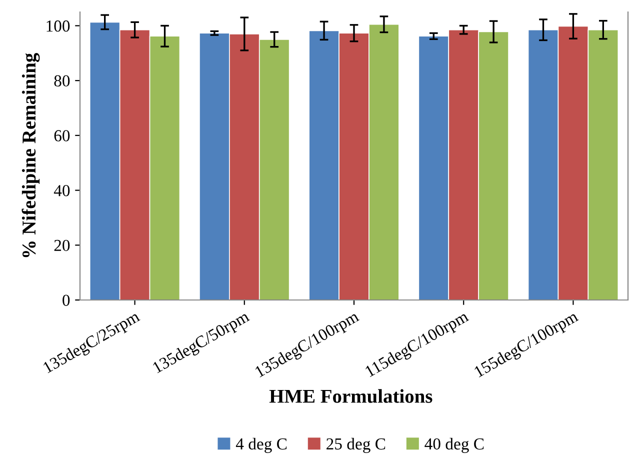  Describe the element at coordinates (58, 26) in the screenshot. I see `y-tick-label: 100` at that location.